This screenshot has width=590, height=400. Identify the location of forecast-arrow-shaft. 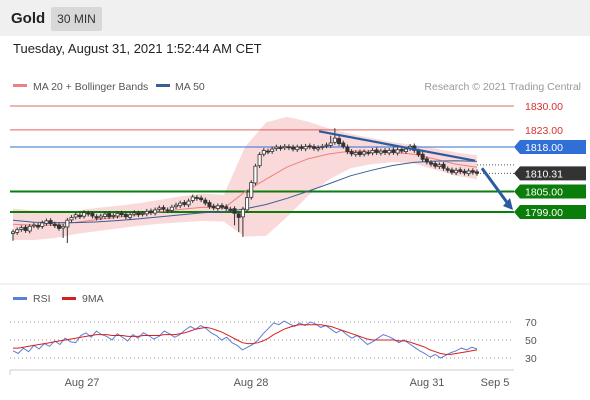
(495, 187).